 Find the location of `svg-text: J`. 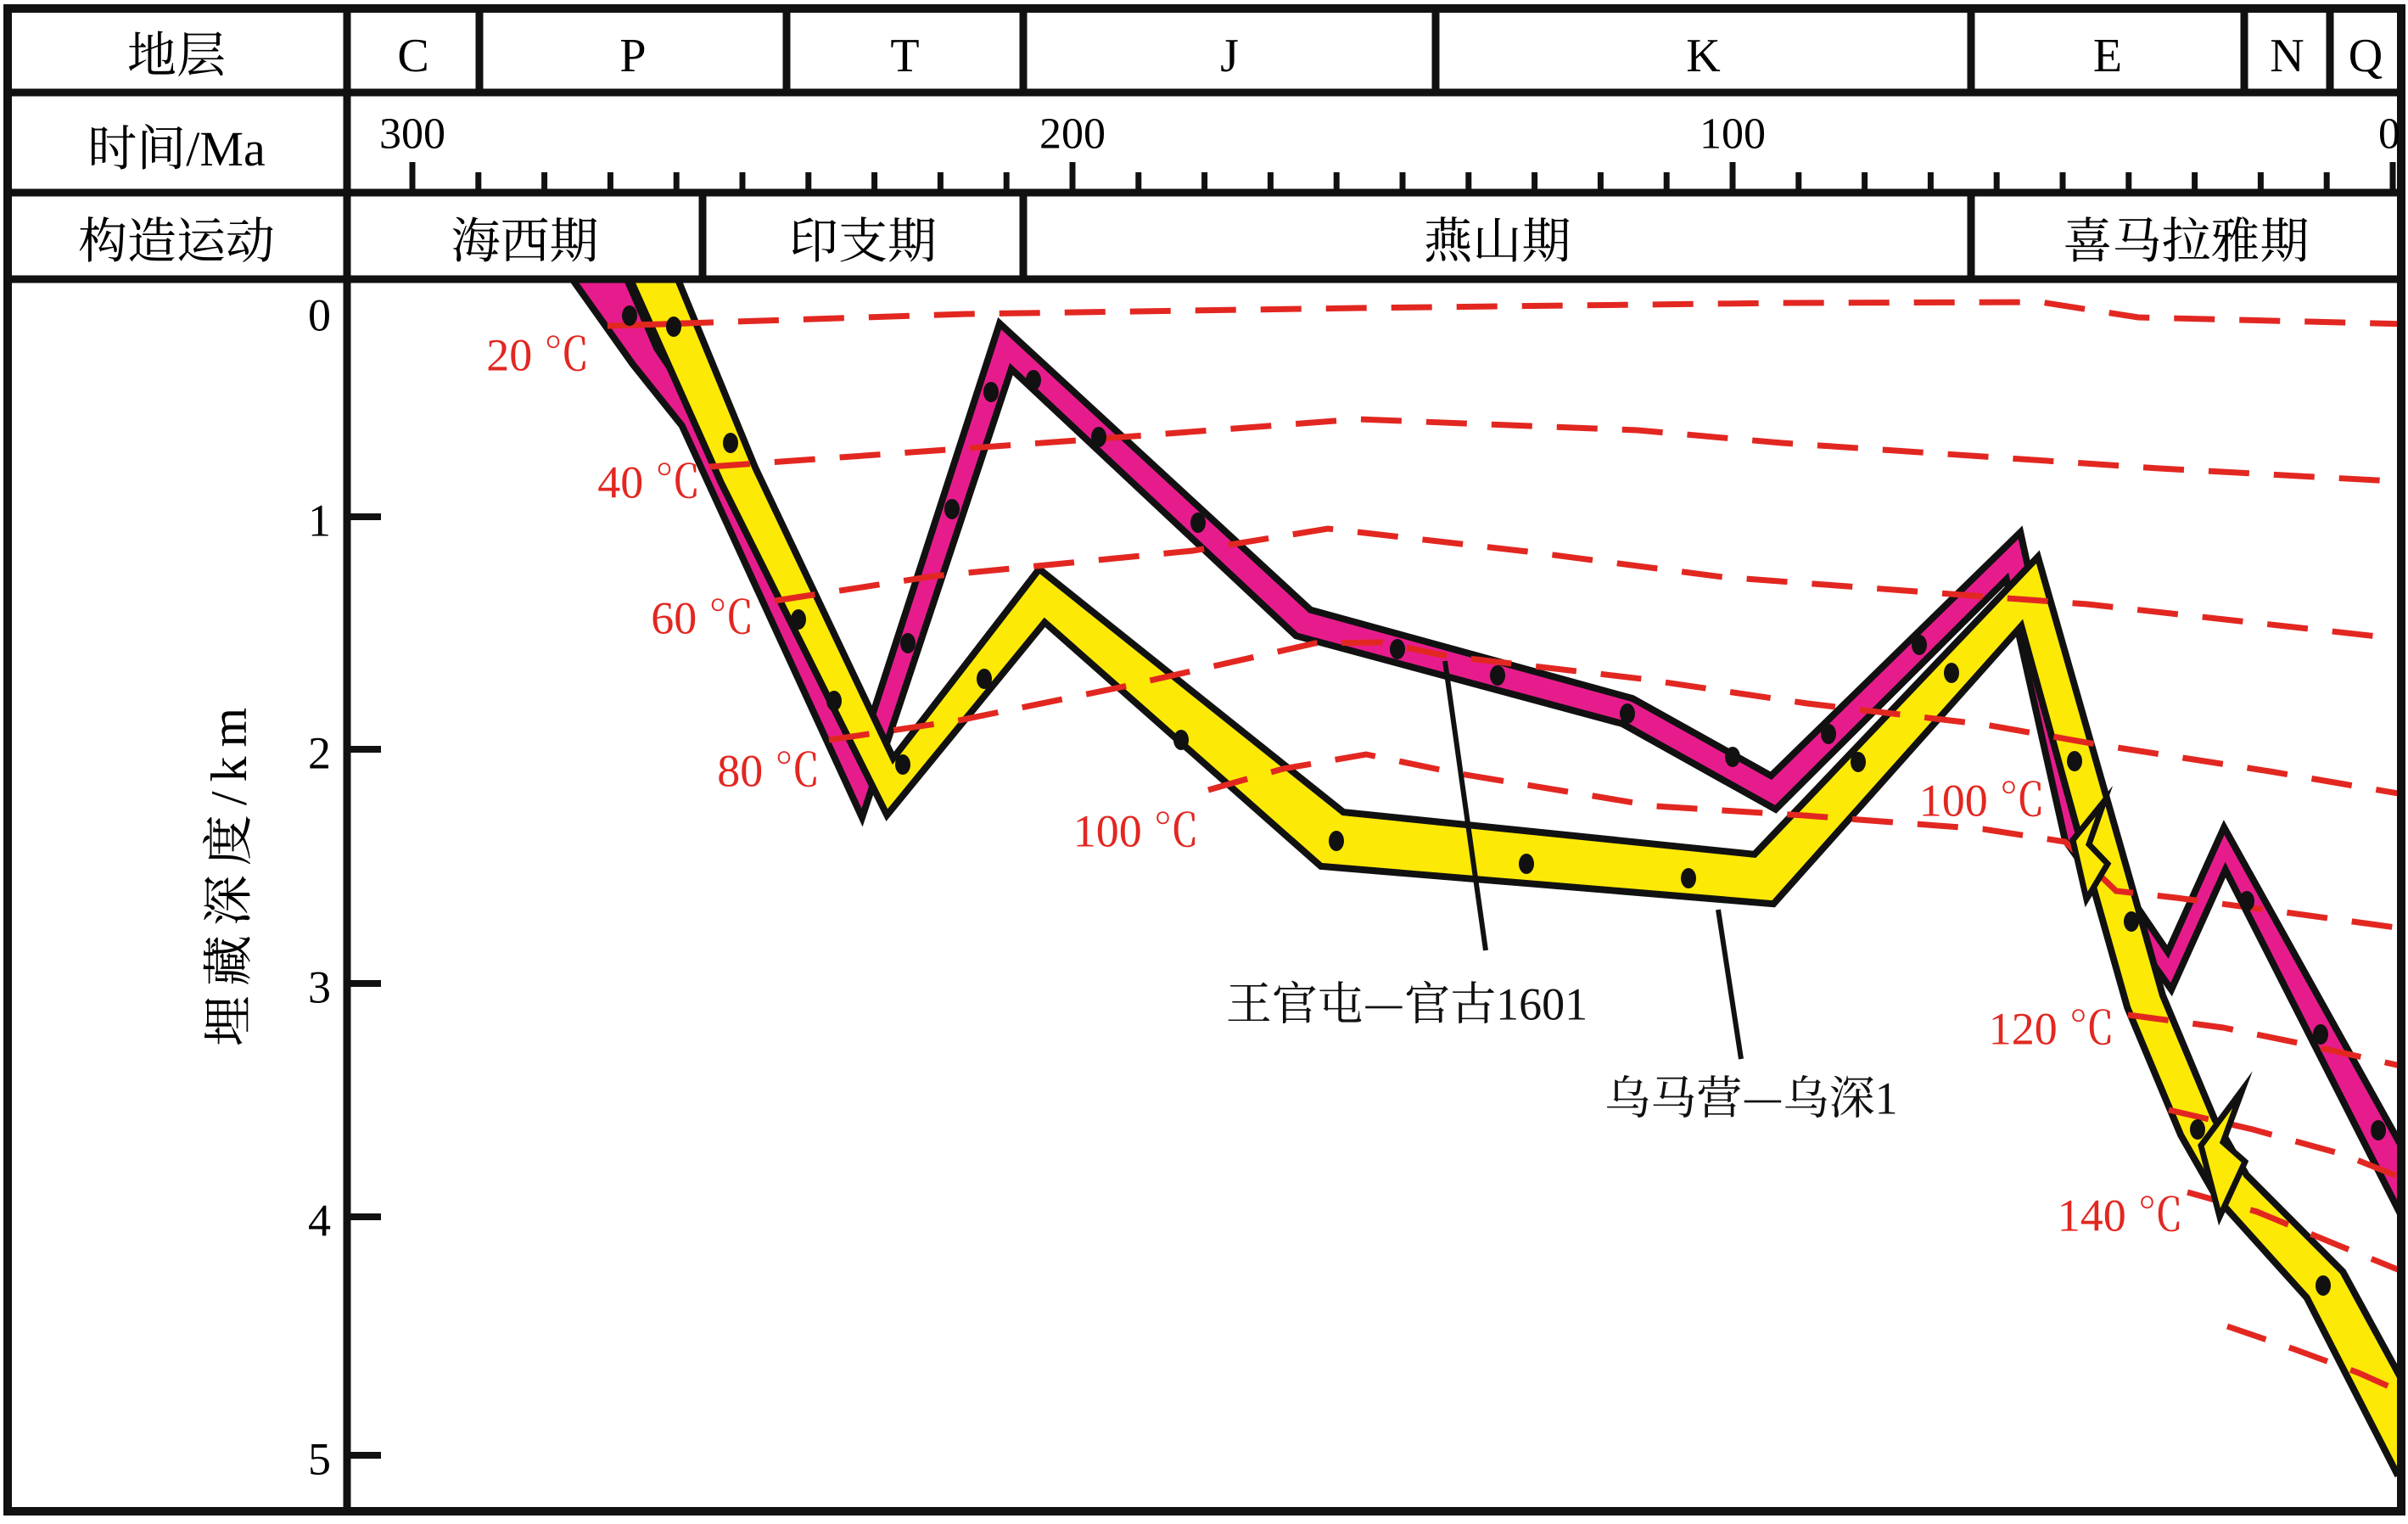

svg-text: J is located at coordinates (1230, 52).